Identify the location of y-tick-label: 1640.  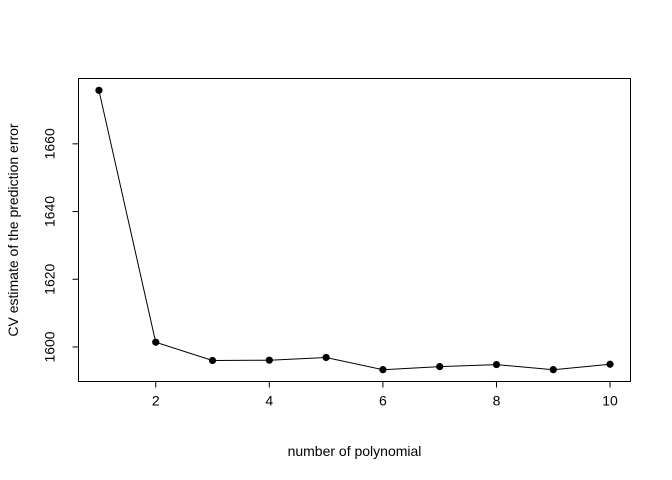
(50, 211).